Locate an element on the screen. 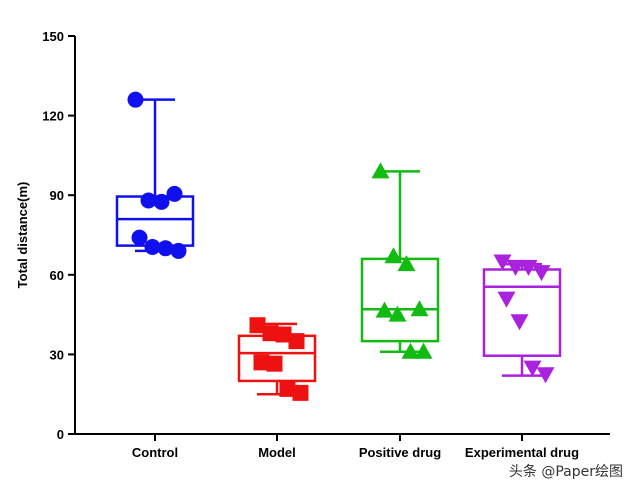 The height and width of the screenshot is (494, 640). watermark: 头条 @Paper绘图 is located at coordinates (565, 471).